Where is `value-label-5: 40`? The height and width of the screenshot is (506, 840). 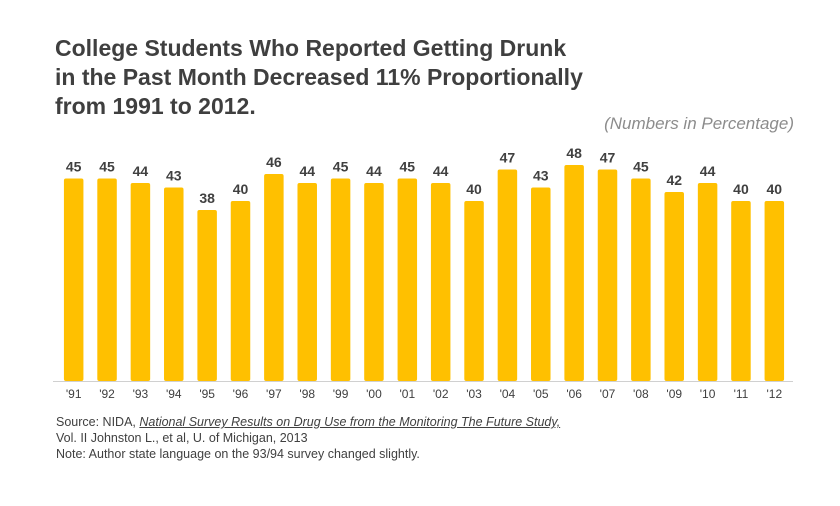
value-label-5: 40 is located at coordinates (241, 189).